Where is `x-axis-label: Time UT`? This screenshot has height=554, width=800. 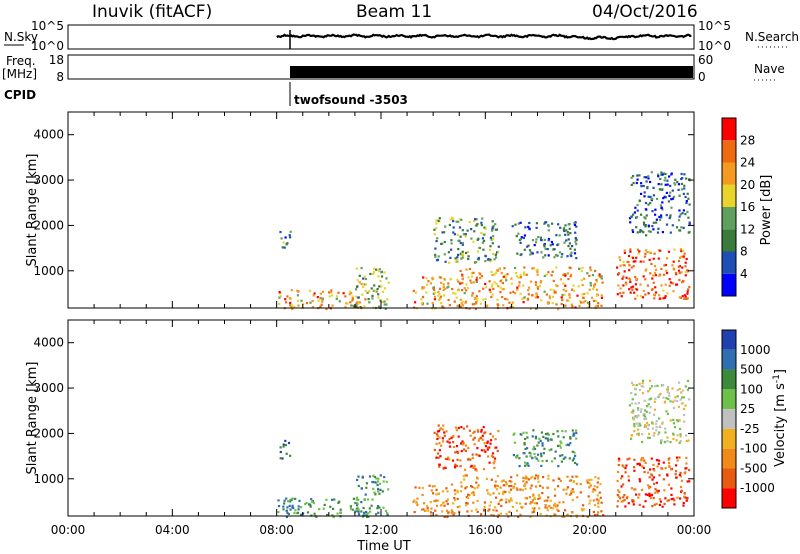 x-axis-label: Time UT is located at coordinates (383, 546).